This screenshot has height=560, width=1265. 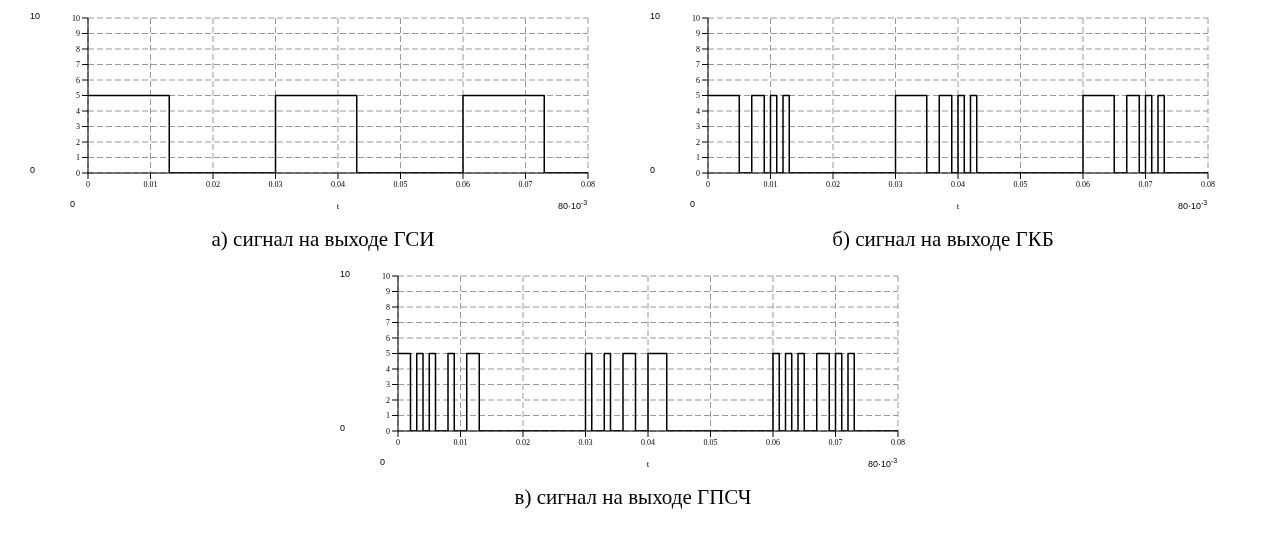 I want to click on text: в) сигнал на выходе ГПСЧ, so click(x=633, y=497).